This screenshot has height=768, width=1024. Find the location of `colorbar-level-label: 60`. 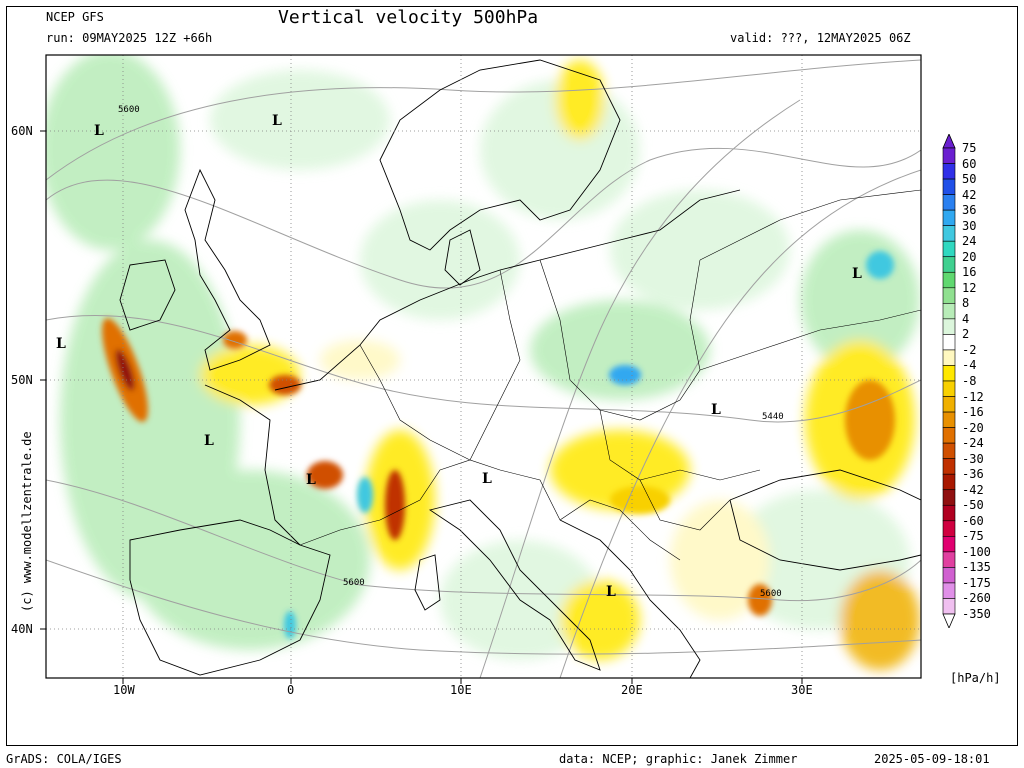

colorbar-level-label: 60 is located at coordinates (969, 163).